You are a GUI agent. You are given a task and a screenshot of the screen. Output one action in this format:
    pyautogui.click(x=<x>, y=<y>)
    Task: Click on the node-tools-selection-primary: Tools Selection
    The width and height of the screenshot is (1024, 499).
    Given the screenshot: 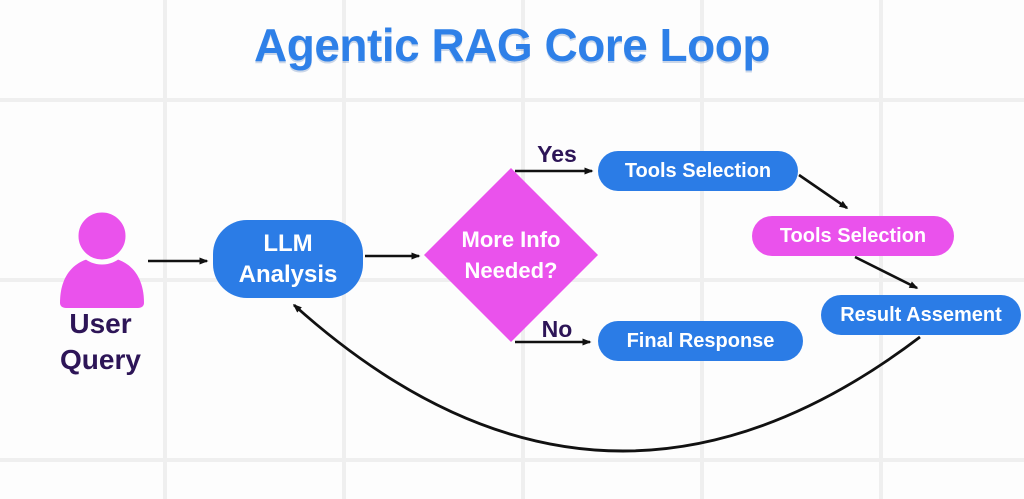 What is the action you would take?
    pyautogui.click(x=698, y=171)
    